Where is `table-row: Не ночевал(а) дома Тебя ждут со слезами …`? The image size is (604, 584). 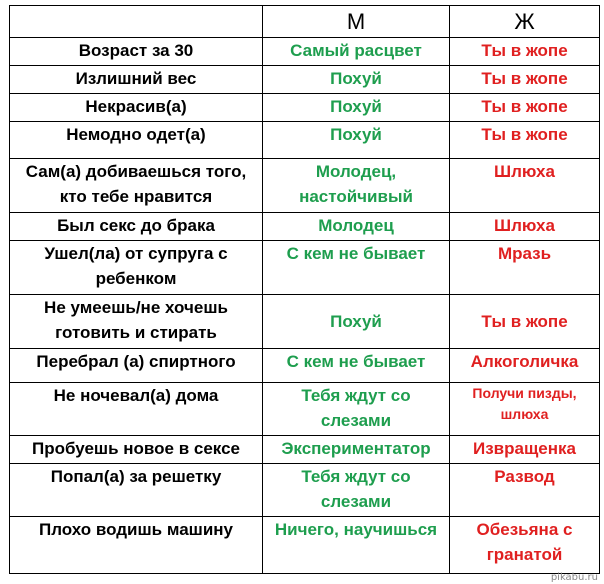 table-row: Не ночевал(а) дома Тебя ждут со слезами … is located at coordinates (304, 409).